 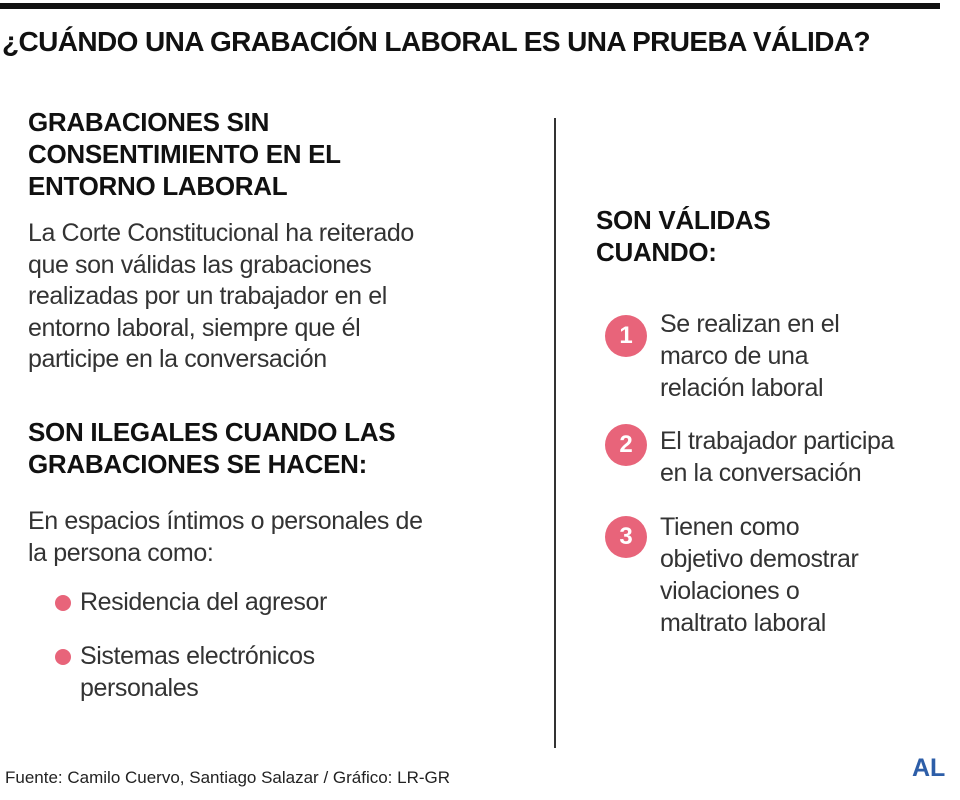 I want to click on section-heading: CUANDO:, so click(x=656, y=252).